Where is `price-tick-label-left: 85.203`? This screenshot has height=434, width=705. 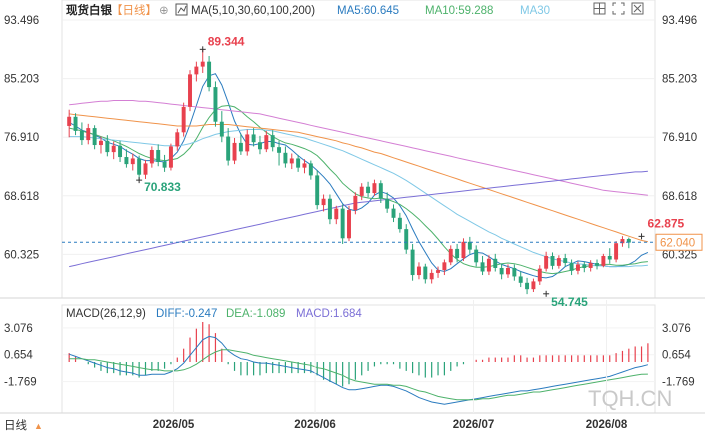 price-tick-label-left: 85.203 is located at coordinates (21, 80).